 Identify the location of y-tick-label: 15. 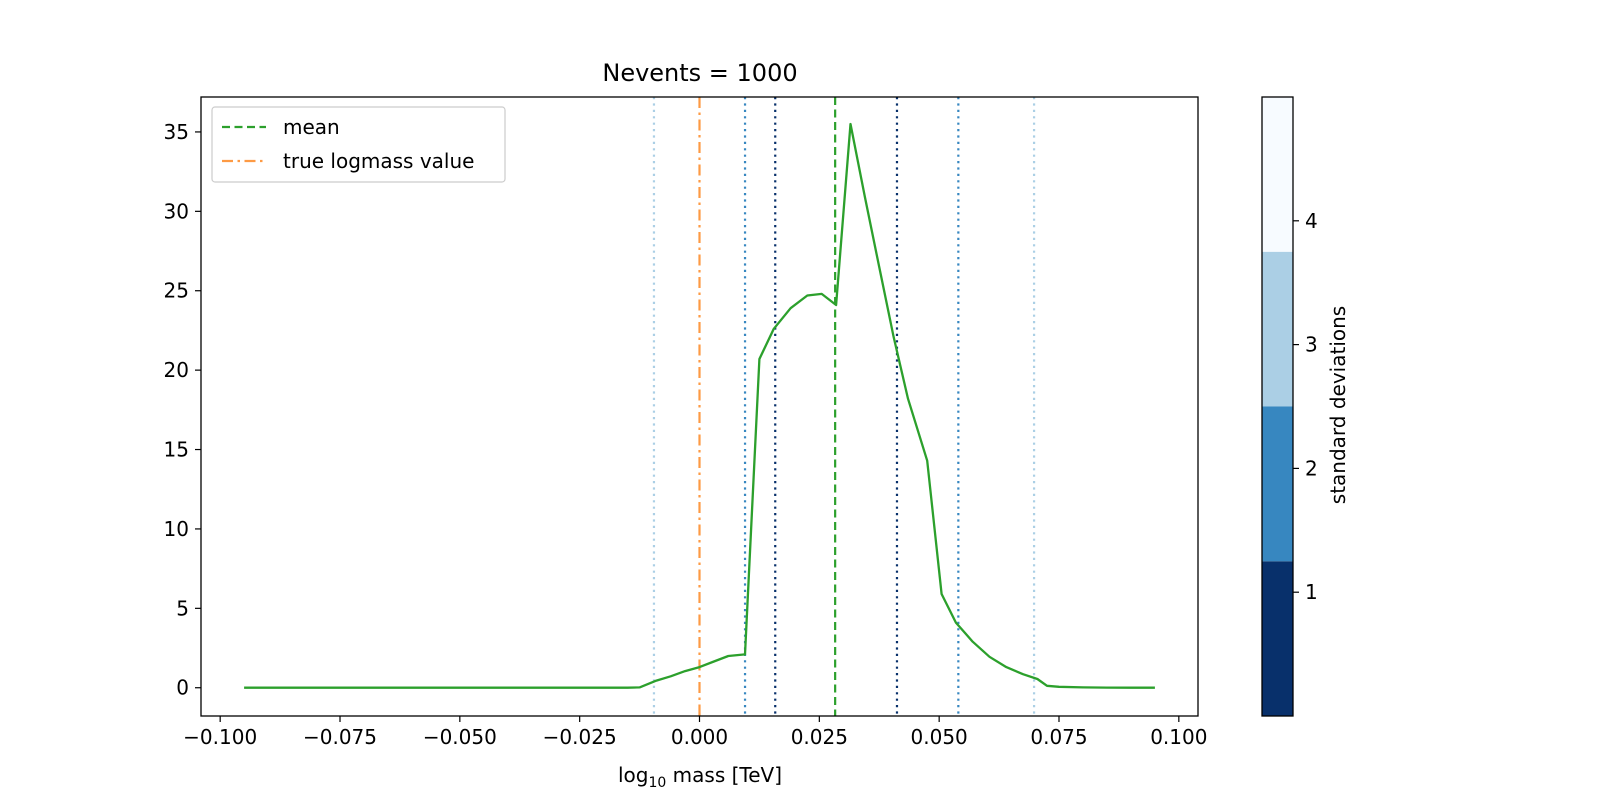
(176, 450).